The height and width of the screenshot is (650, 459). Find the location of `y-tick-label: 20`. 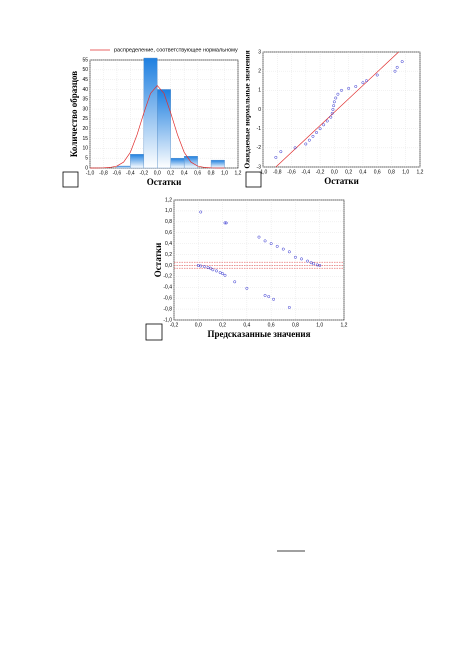

y-tick-label: 20 is located at coordinates (85, 129).